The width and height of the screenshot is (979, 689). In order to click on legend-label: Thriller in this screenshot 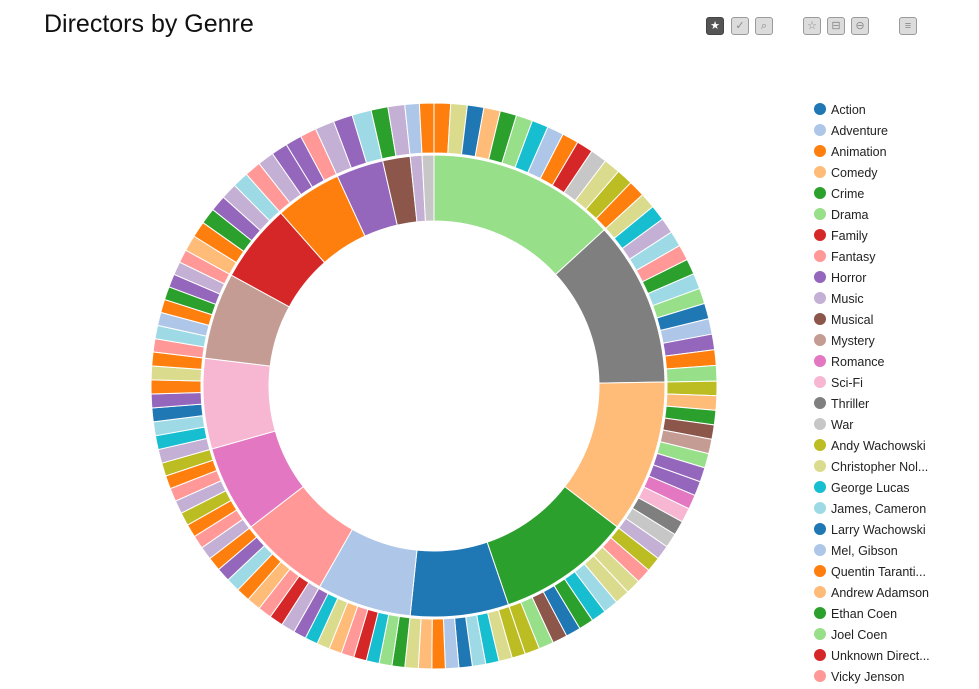, I will do `click(850, 404)`.